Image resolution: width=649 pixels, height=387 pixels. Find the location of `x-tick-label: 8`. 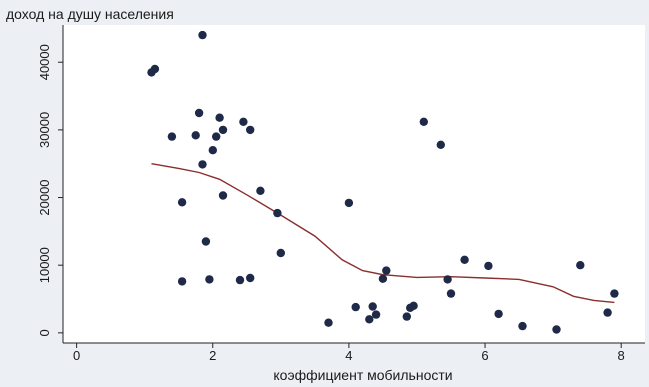

x-tick-label: 8 is located at coordinates (621, 355).